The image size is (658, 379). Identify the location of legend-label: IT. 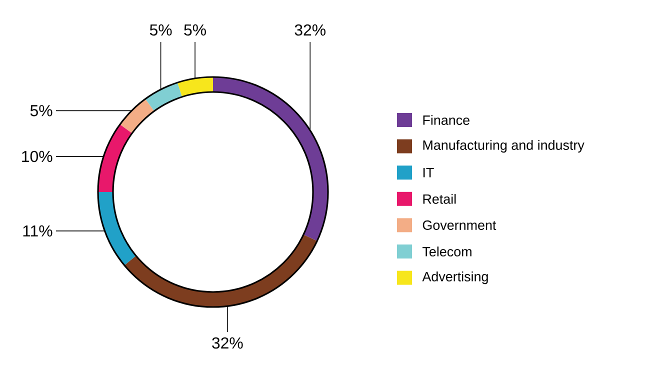
(428, 173).